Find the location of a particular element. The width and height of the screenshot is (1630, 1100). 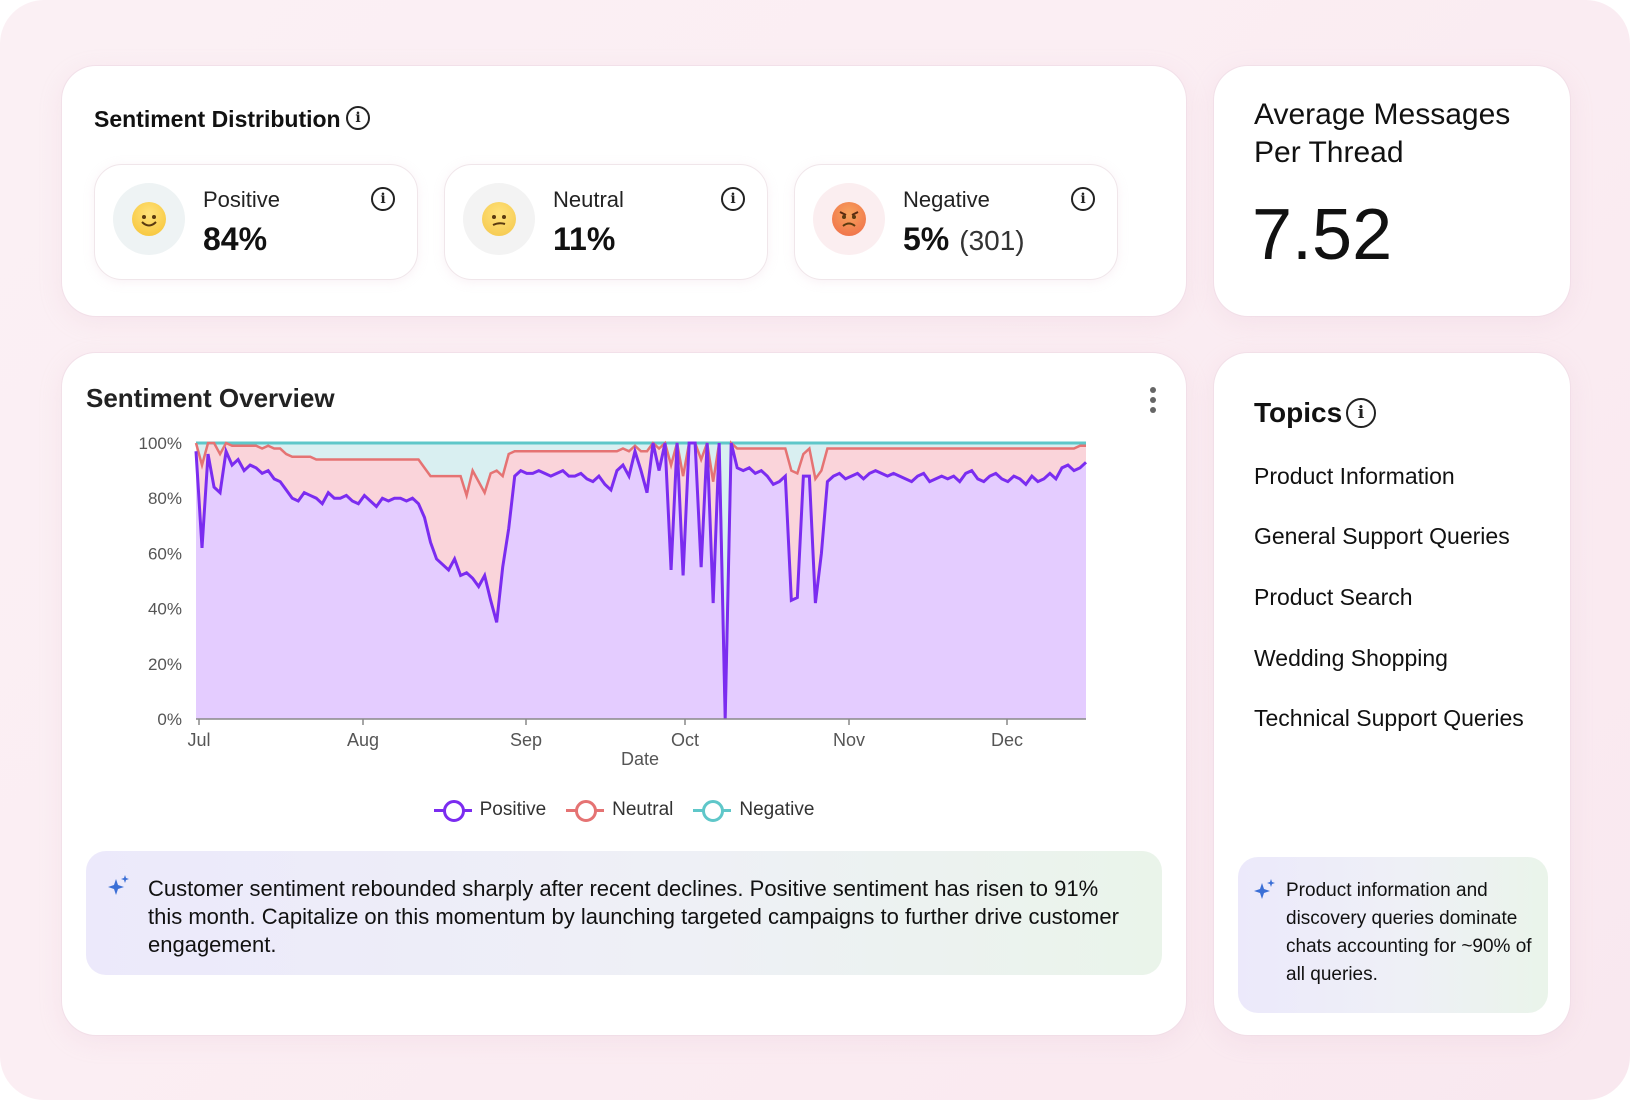

topics-title: Topics is located at coordinates (1298, 412).